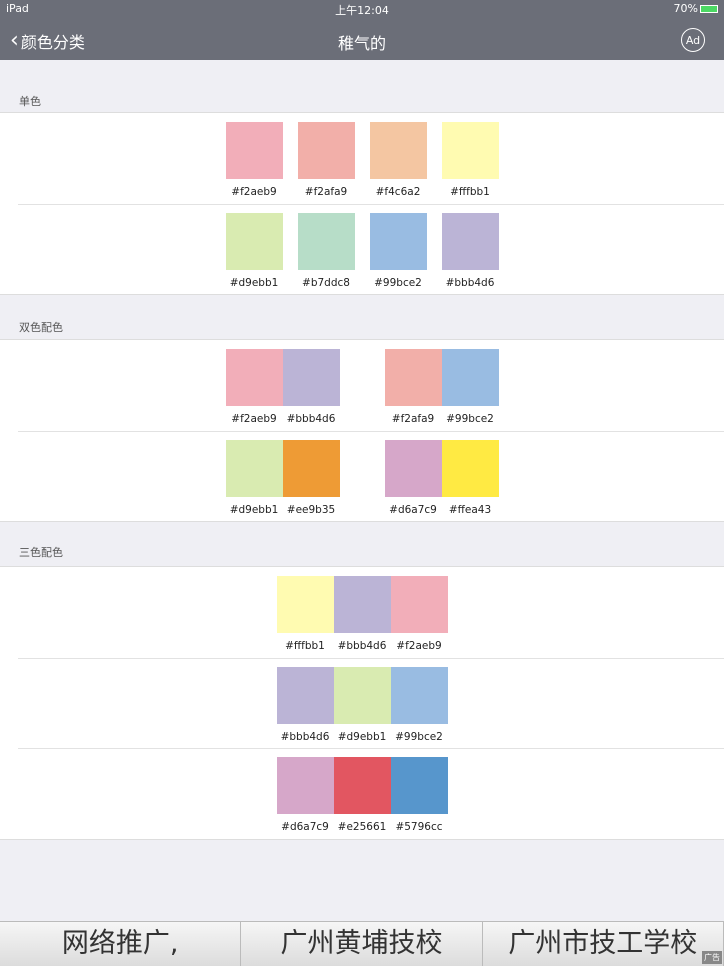 The image size is (724, 966). I want to click on color-hex-label: #f4c6a2, so click(398, 192).